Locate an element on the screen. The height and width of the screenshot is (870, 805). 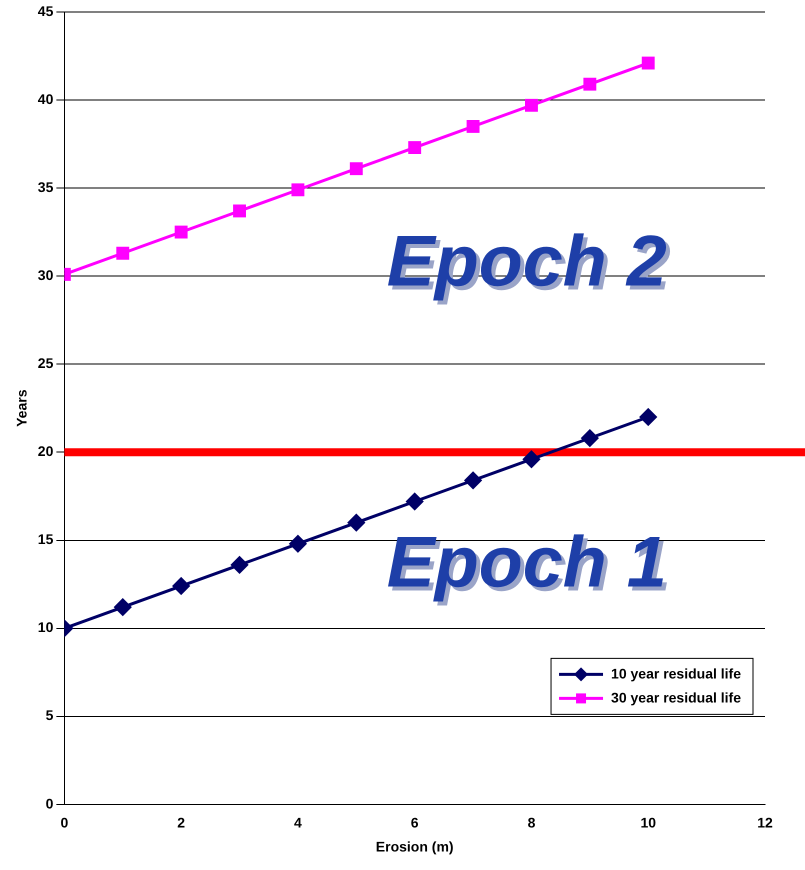
y-tick-label: 20 is located at coordinates (46, 451).